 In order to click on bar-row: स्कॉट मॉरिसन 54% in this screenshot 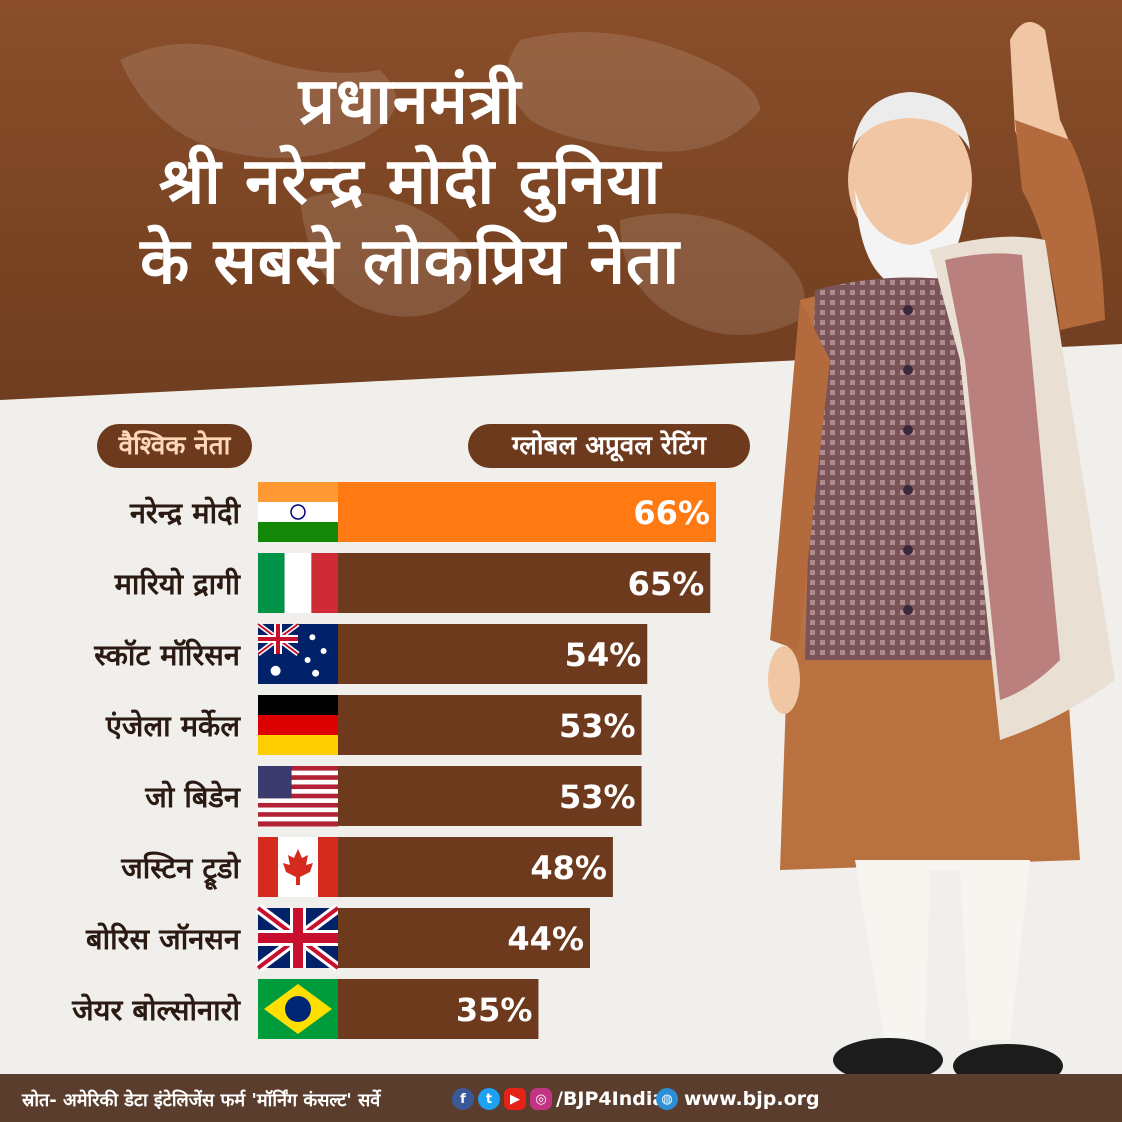, I will do `click(370, 653)`.